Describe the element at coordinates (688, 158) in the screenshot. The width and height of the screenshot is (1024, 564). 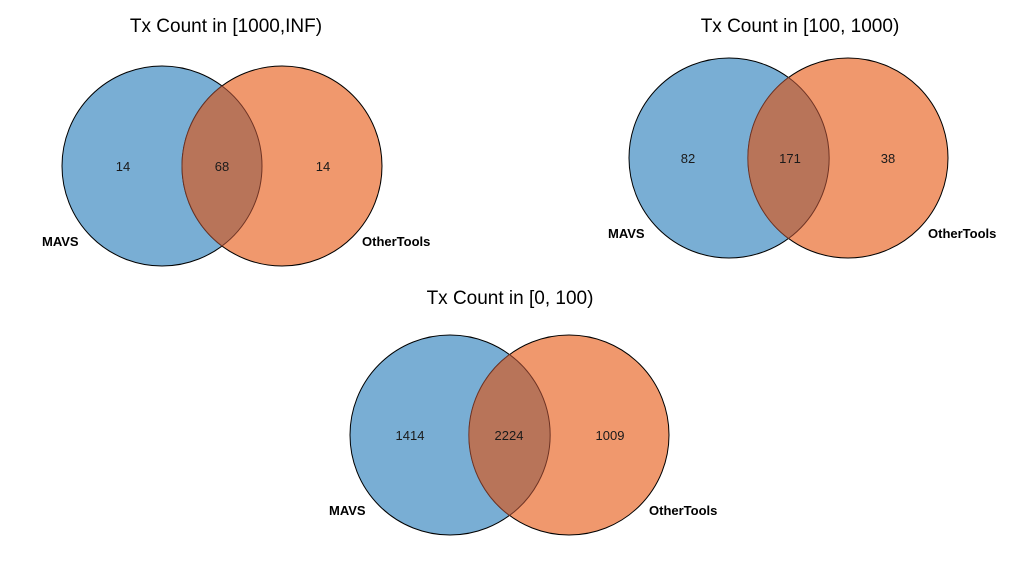
I see `mavs-only-count: 82` at that location.